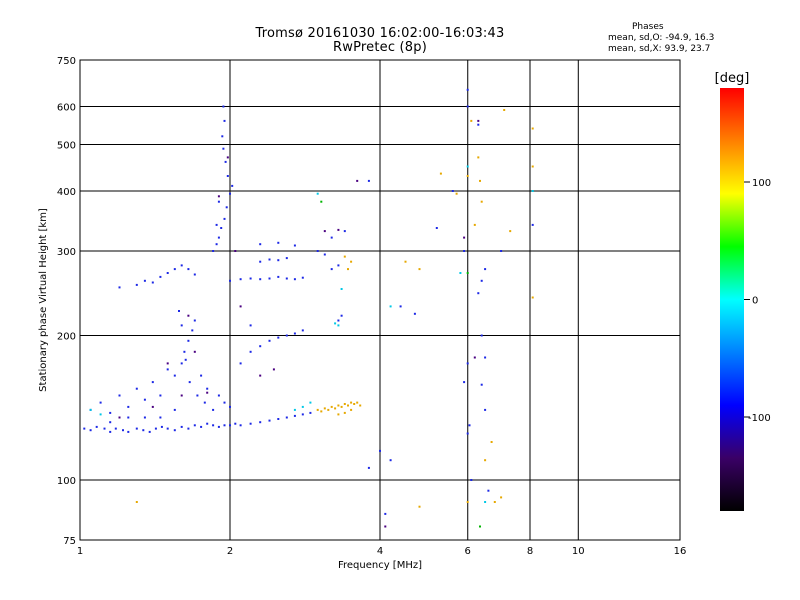  Describe the element at coordinates (468, 551) in the screenshot. I see `x-tick-label: 6` at that location.